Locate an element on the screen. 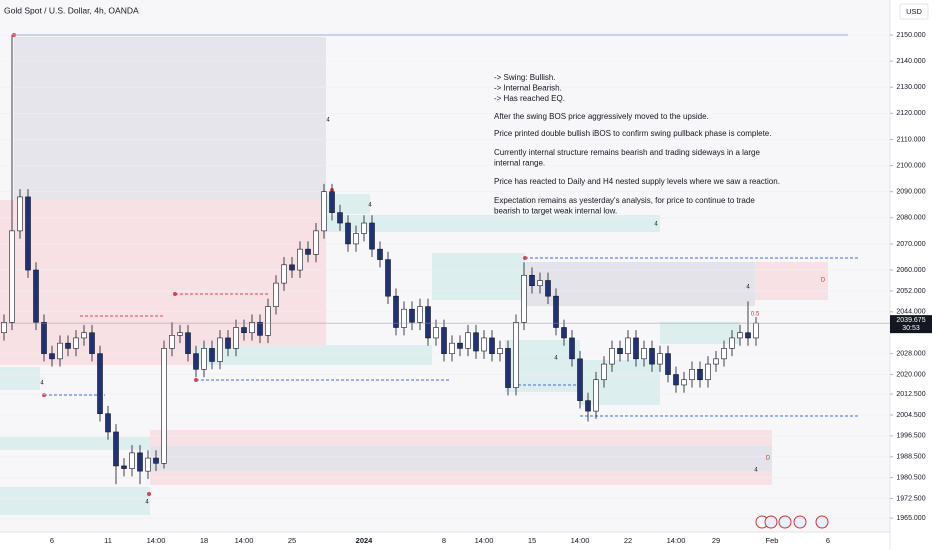 Image resolution: width=932 pixels, height=550 pixels. last-price-box is located at coordinates (911, 324).